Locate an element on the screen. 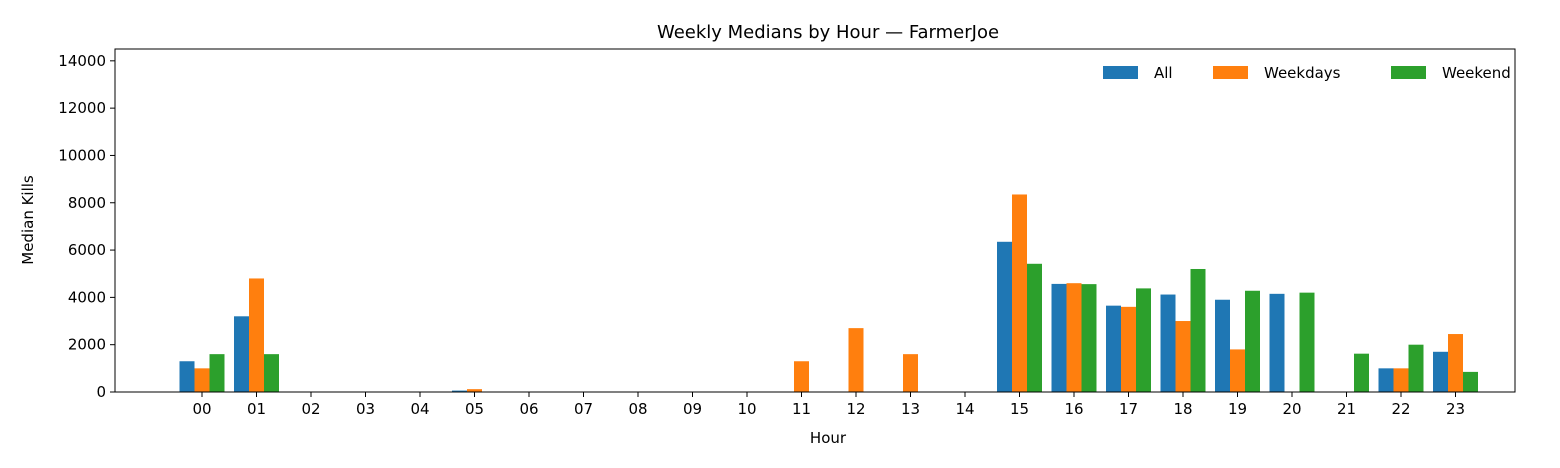 The image size is (1560, 468). x-tick-label: 20 is located at coordinates (1291, 409).